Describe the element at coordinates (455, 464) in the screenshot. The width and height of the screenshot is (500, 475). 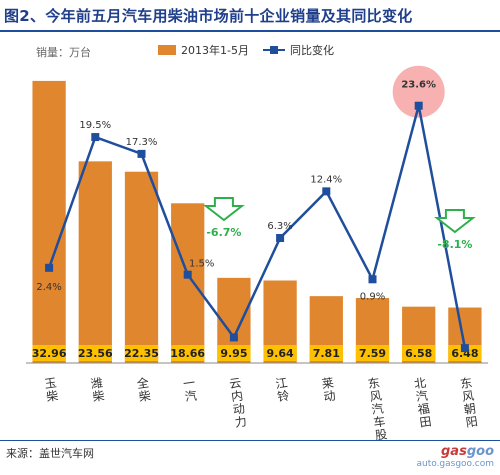
I see `logo-url: auto.gasgoo.com` at that location.